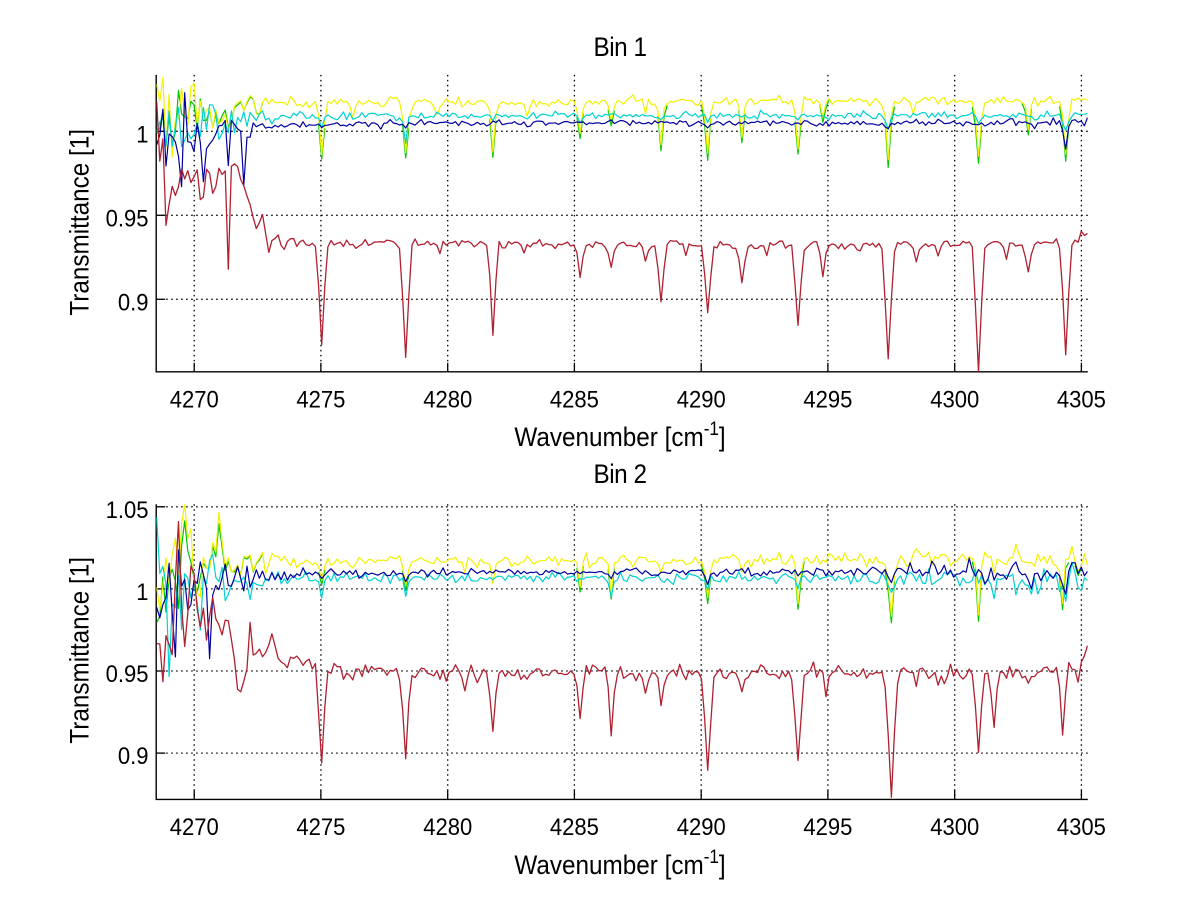 Image resolution: width=1200 pixels, height=906 pixels. Describe the element at coordinates (619, 47) in the screenshot. I see `svg-text: Bin 1` at that location.